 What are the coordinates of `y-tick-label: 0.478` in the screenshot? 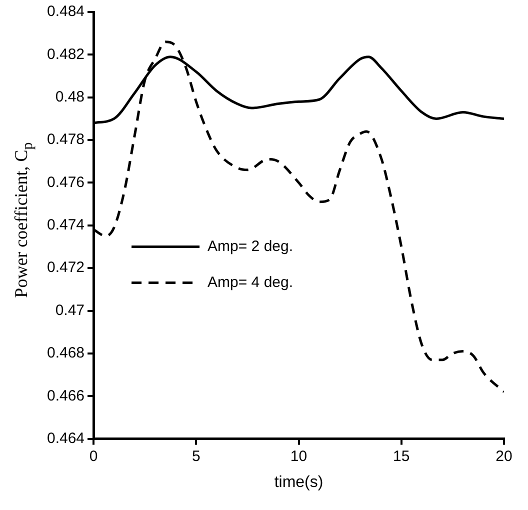 It's located at (65, 139).